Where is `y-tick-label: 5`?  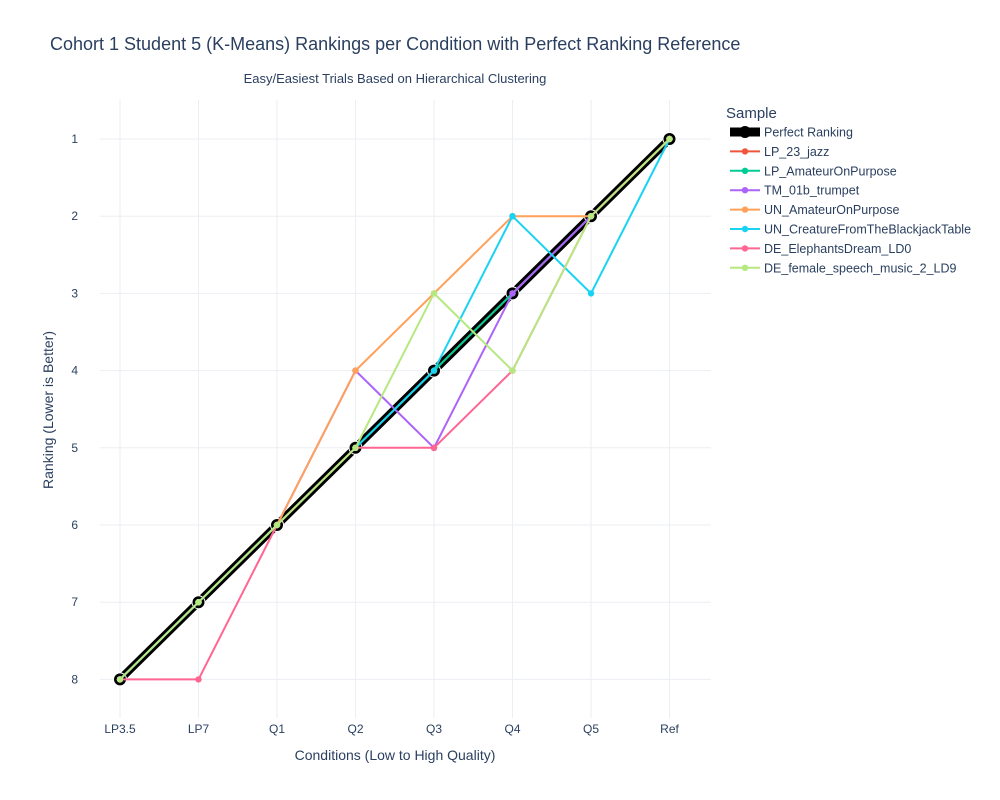 y-tick-label: 5 is located at coordinates (74, 448).